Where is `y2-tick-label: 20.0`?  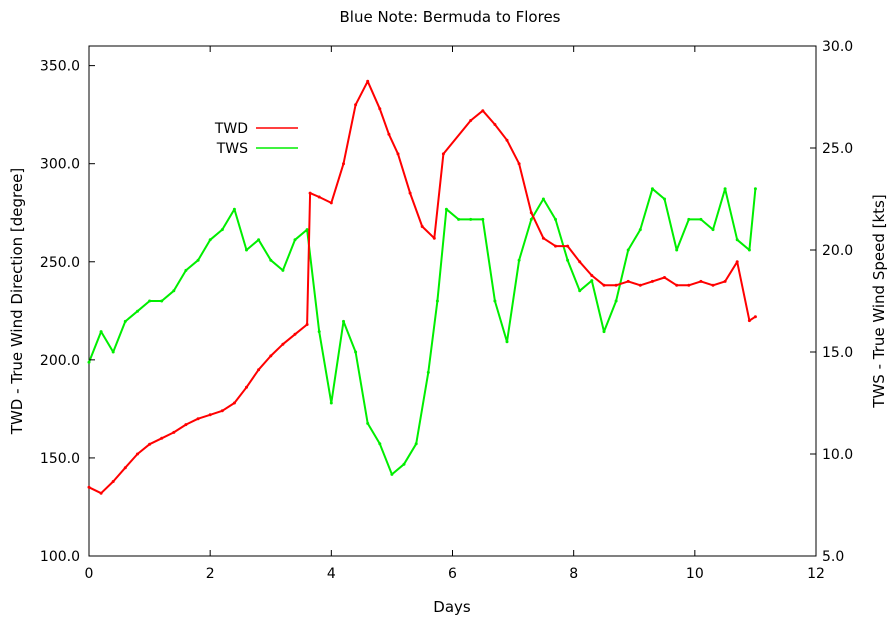
y2-tick-label: 20.0 is located at coordinates (837, 251).